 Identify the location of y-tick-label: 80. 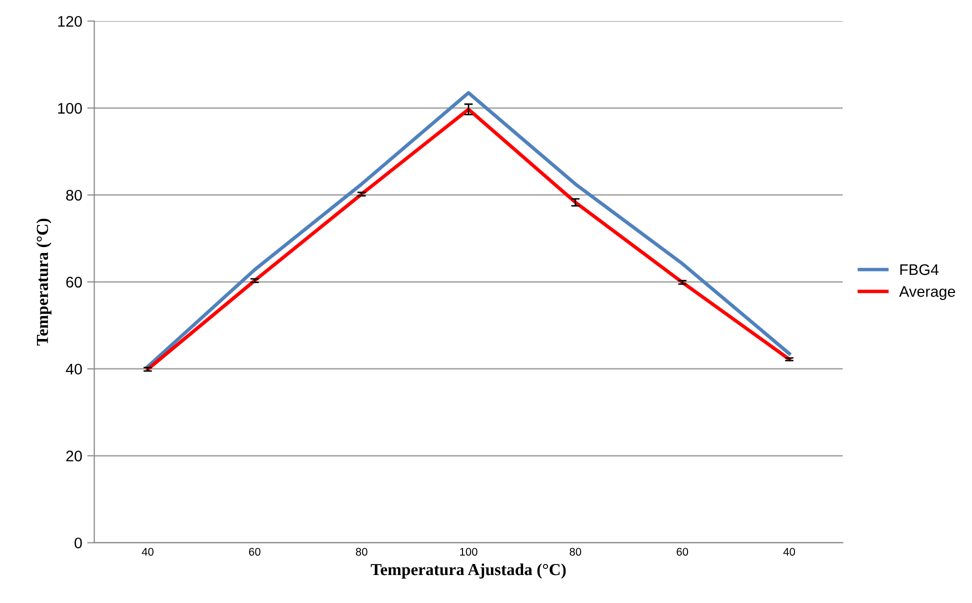
(74, 195).